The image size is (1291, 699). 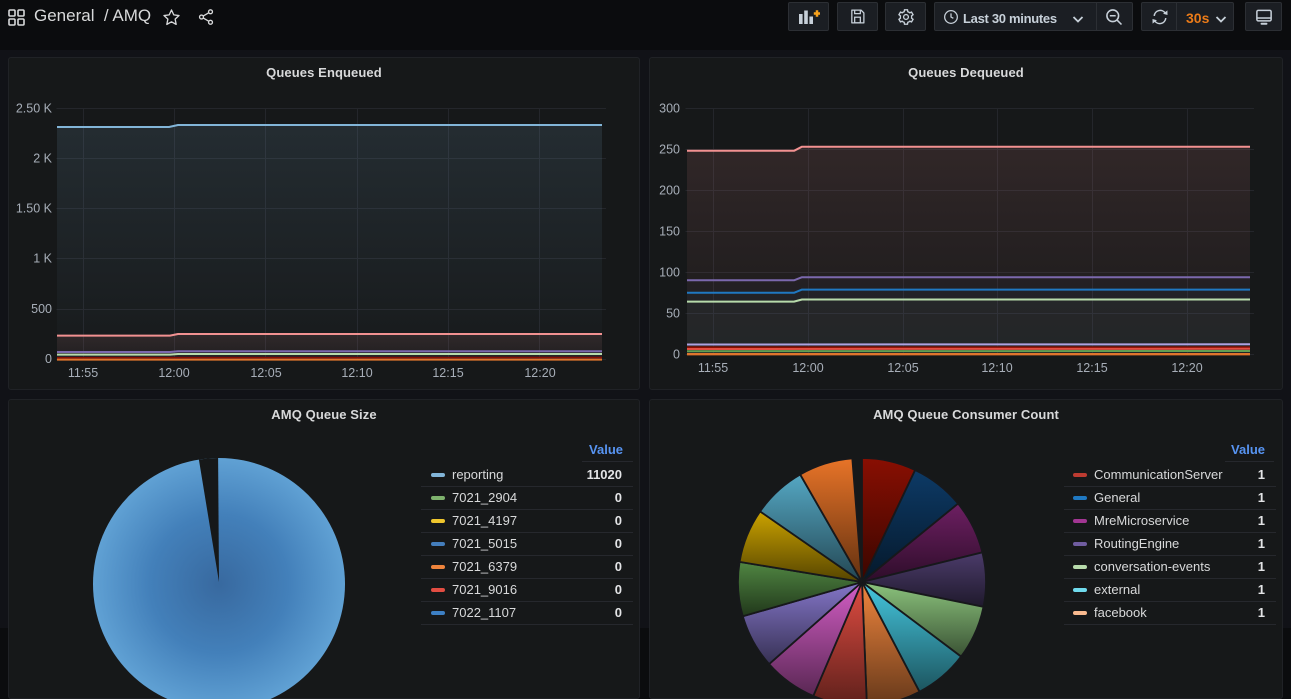 I want to click on svg-text: 200, so click(x=669, y=191).